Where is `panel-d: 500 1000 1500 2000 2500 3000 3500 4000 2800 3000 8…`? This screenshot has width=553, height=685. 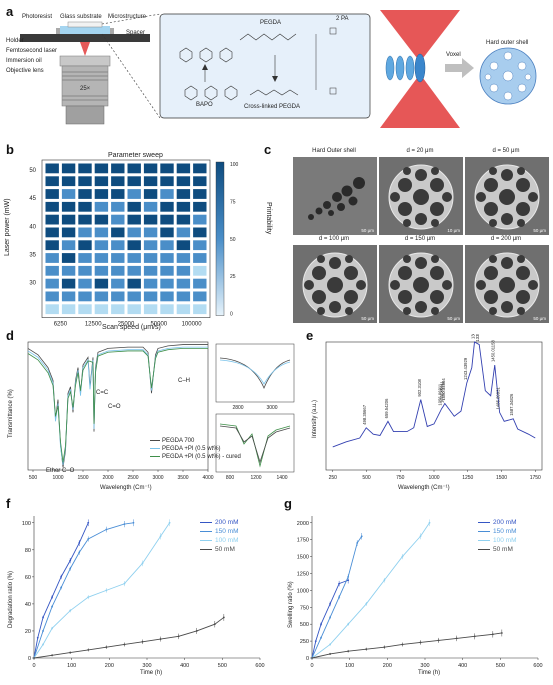 panel-d: 500 1000 1500 2000 2500 3000 3500 4000 2800 3000 8… is located at coordinates (150, 414).